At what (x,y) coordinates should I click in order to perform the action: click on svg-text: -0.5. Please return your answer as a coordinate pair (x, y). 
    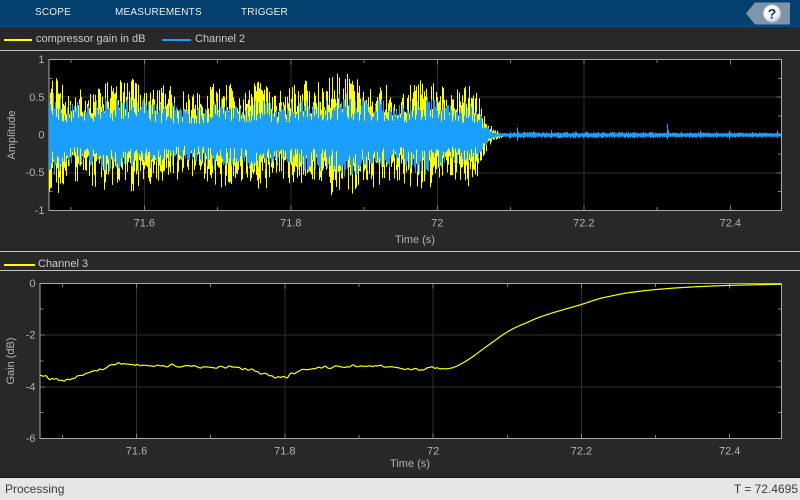
    Looking at the image, I should click on (35, 173).